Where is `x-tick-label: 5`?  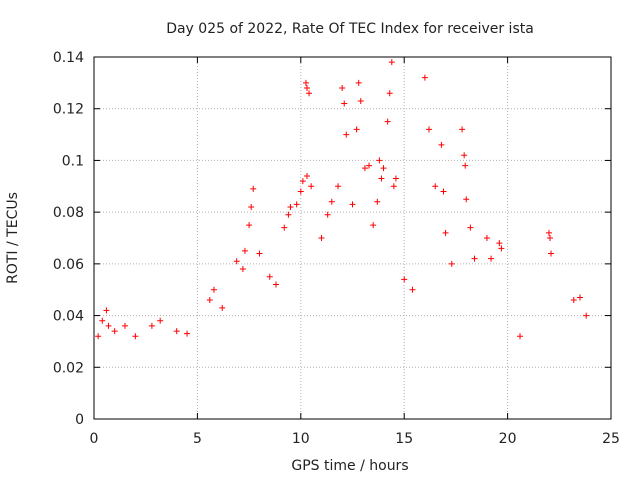 x-tick-label: 5 is located at coordinates (197, 439).